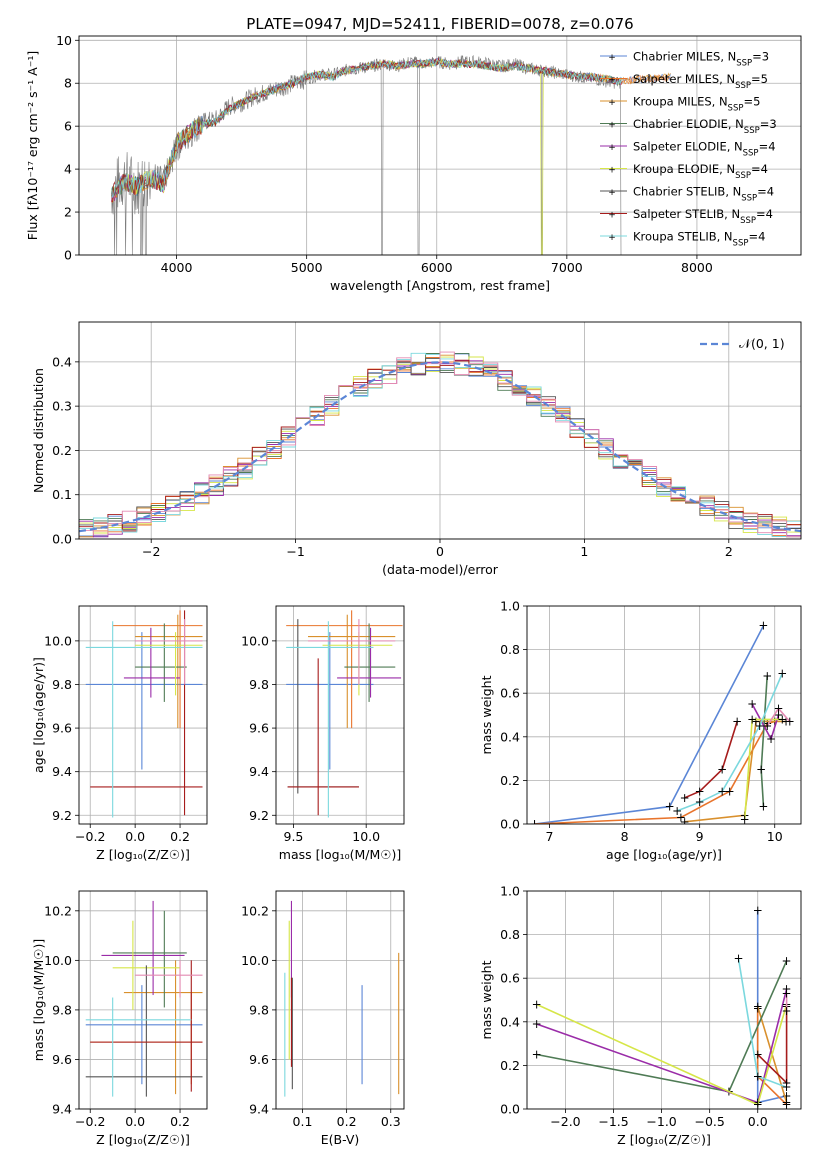 This screenshot has width=819, height=1170. I want to click on x-tick-label: 2, so click(729, 551).